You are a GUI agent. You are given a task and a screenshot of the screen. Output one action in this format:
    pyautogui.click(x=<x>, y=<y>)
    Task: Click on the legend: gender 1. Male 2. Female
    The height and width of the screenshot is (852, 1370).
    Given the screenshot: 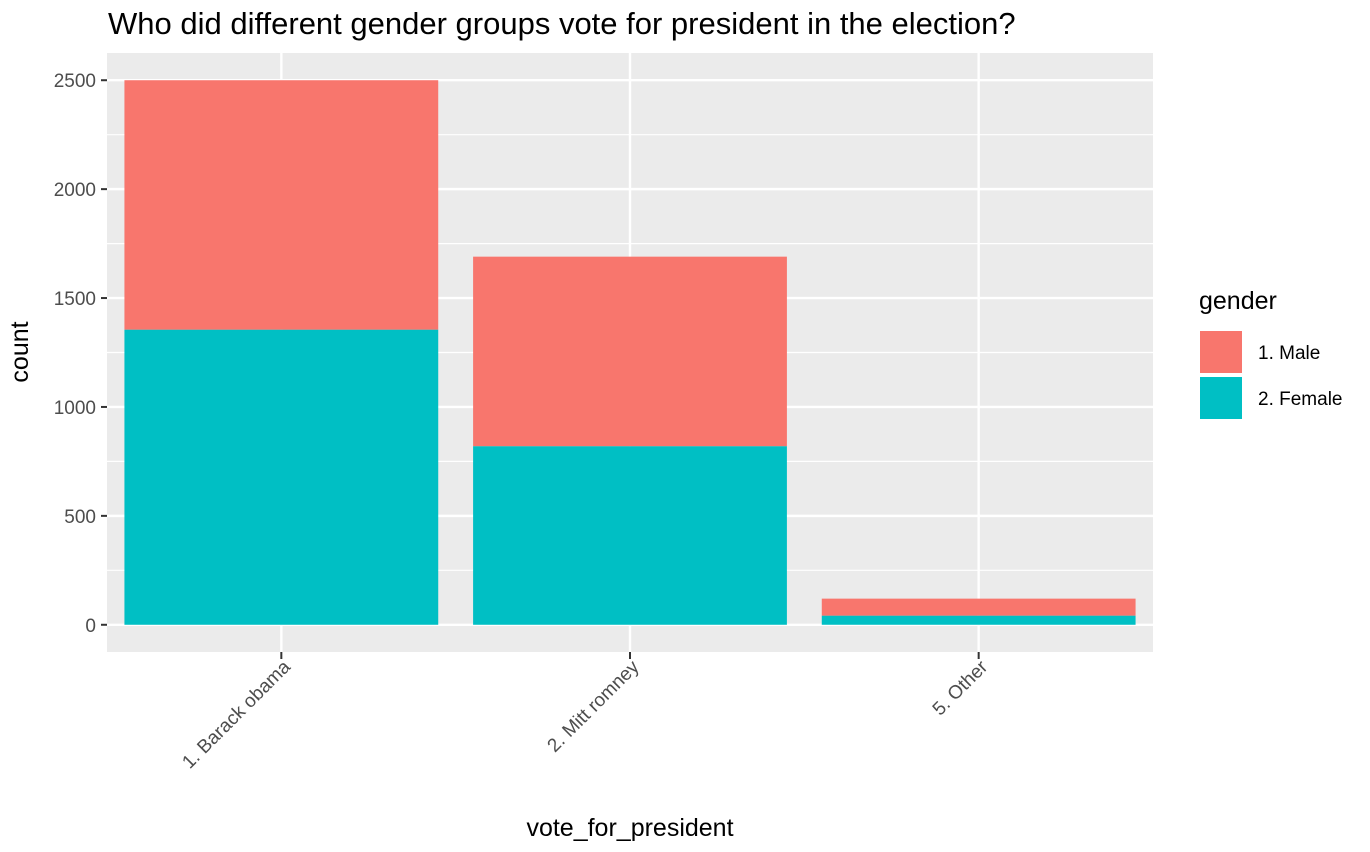 What is the action you would take?
    pyautogui.click(x=1270, y=354)
    